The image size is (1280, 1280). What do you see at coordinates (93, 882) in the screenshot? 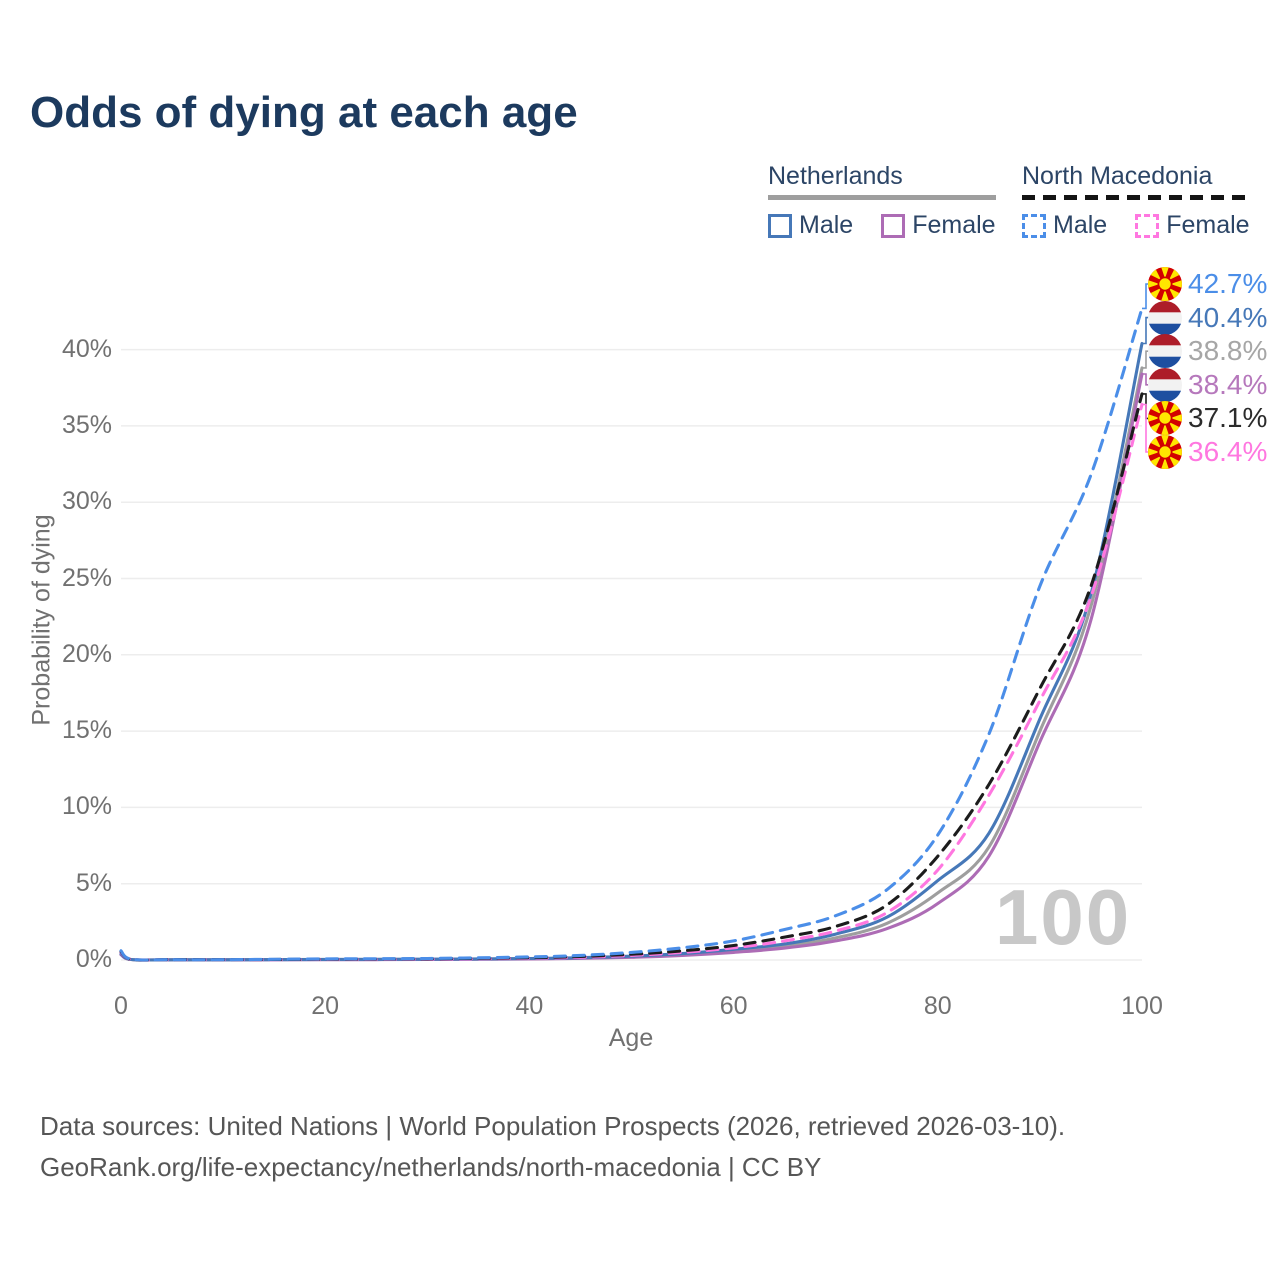
I see `y-tick-label: 5%` at bounding box center [93, 882].